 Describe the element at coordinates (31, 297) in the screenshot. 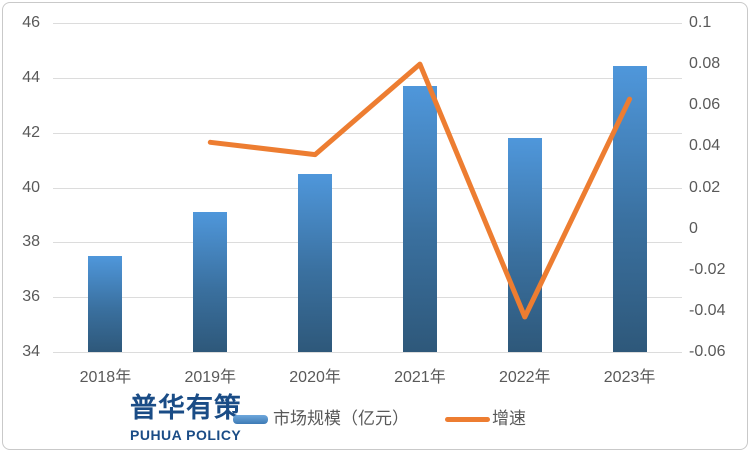

I see `y-axis-left-tick: 36` at that location.